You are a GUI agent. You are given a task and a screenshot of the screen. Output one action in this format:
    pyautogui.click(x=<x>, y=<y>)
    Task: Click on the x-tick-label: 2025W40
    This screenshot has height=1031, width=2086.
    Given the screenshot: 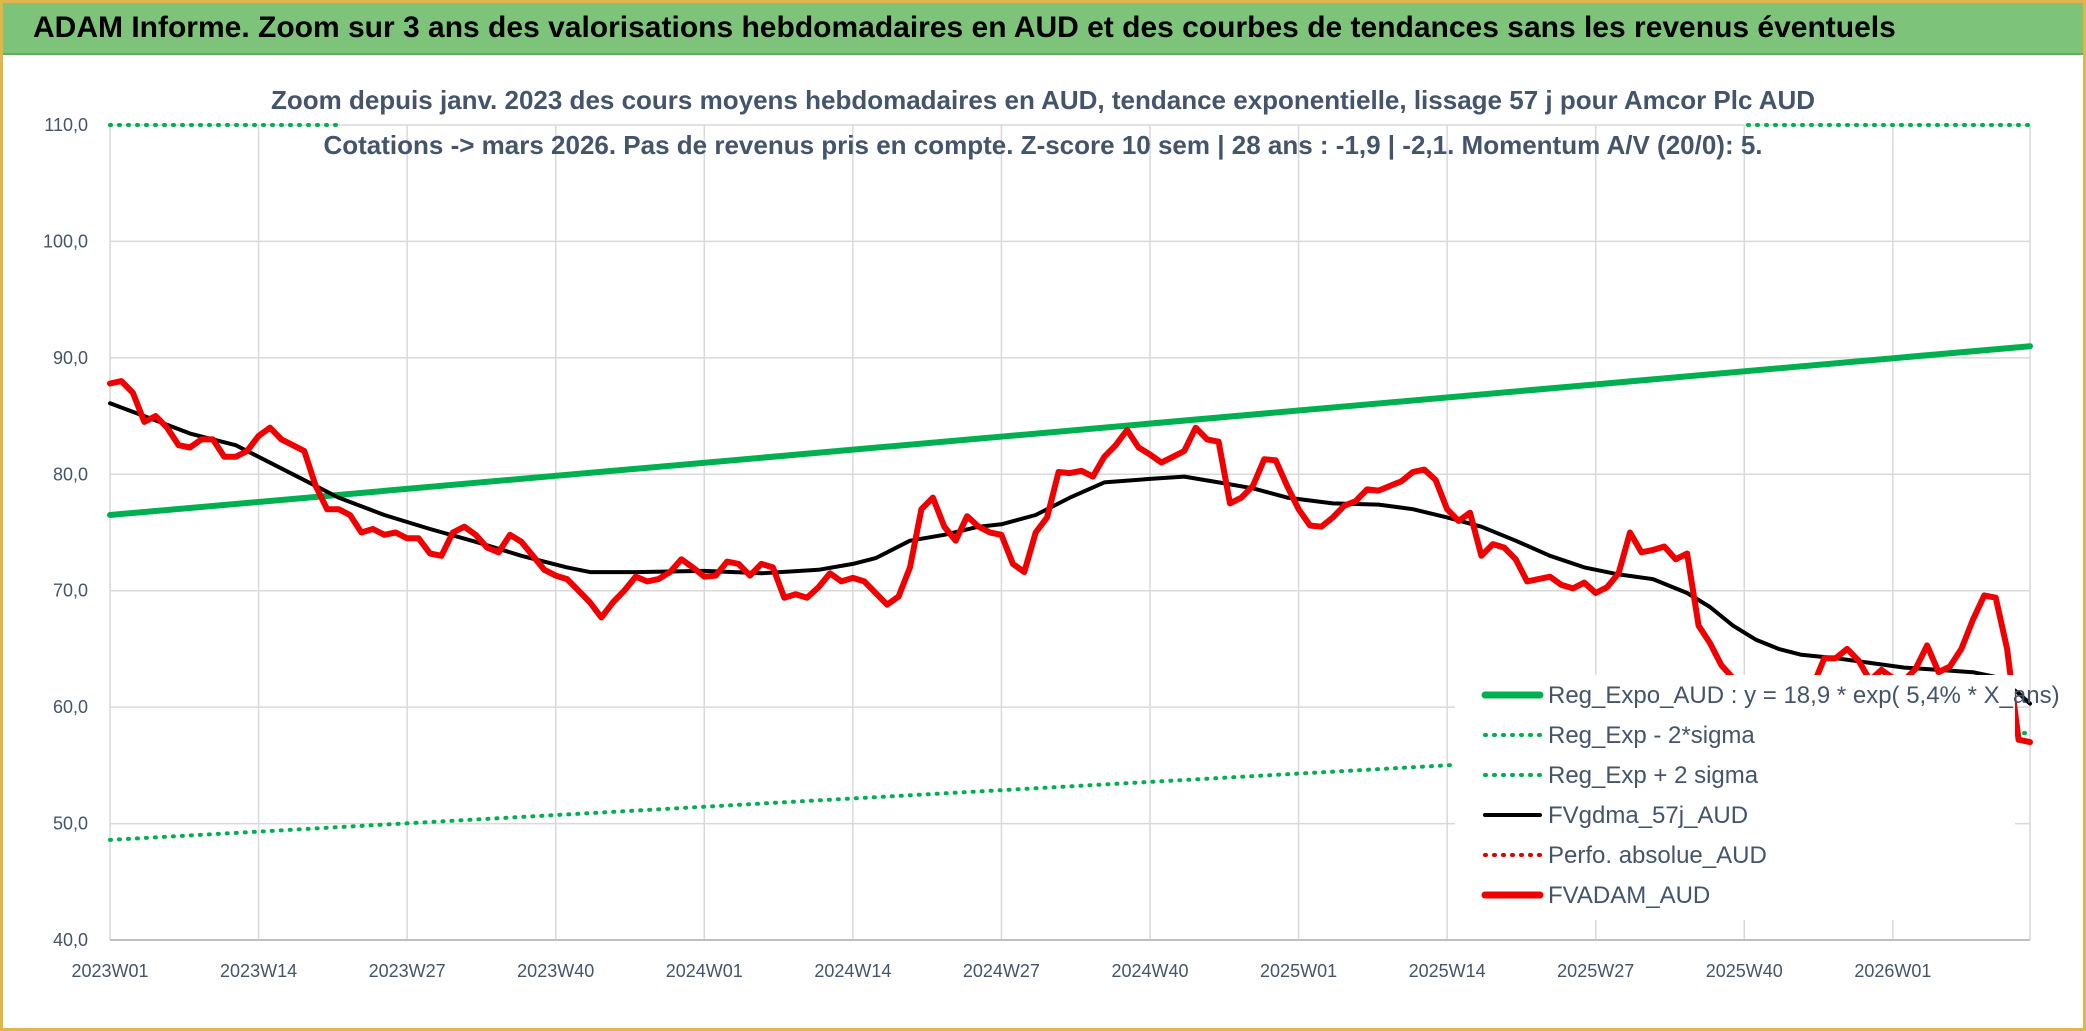 What is the action you would take?
    pyautogui.click(x=1744, y=971)
    